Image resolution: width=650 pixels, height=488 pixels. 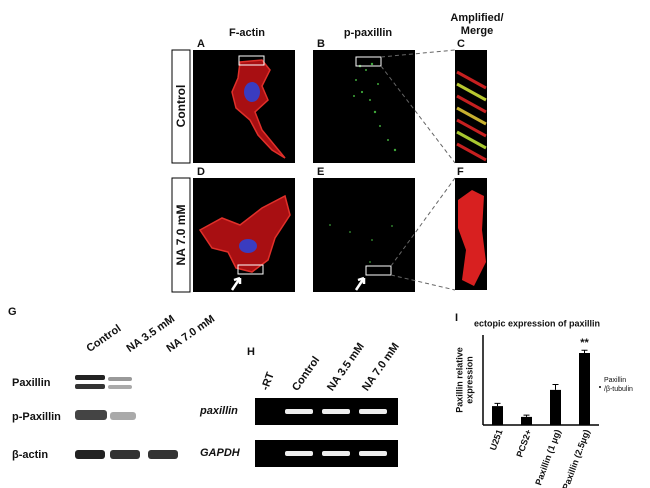 I want to click on panel-letter: G, so click(x=12, y=312).